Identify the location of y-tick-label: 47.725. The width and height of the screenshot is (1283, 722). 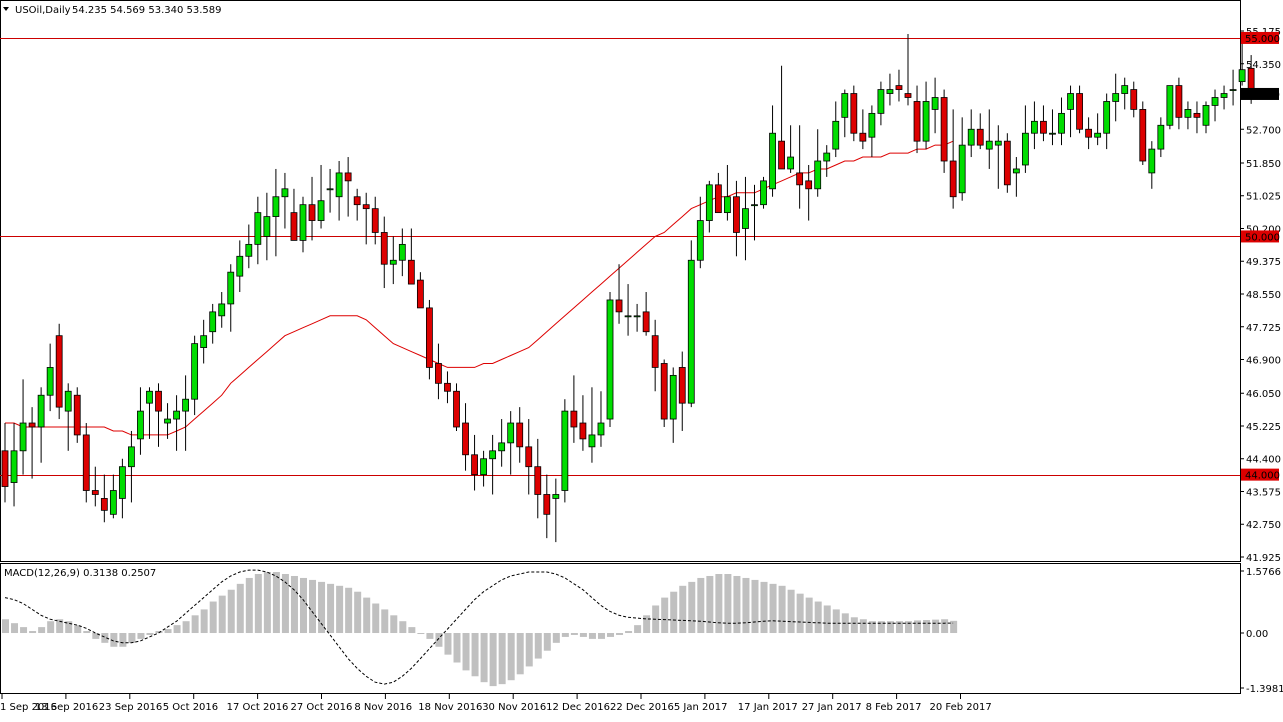
(1263, 328).